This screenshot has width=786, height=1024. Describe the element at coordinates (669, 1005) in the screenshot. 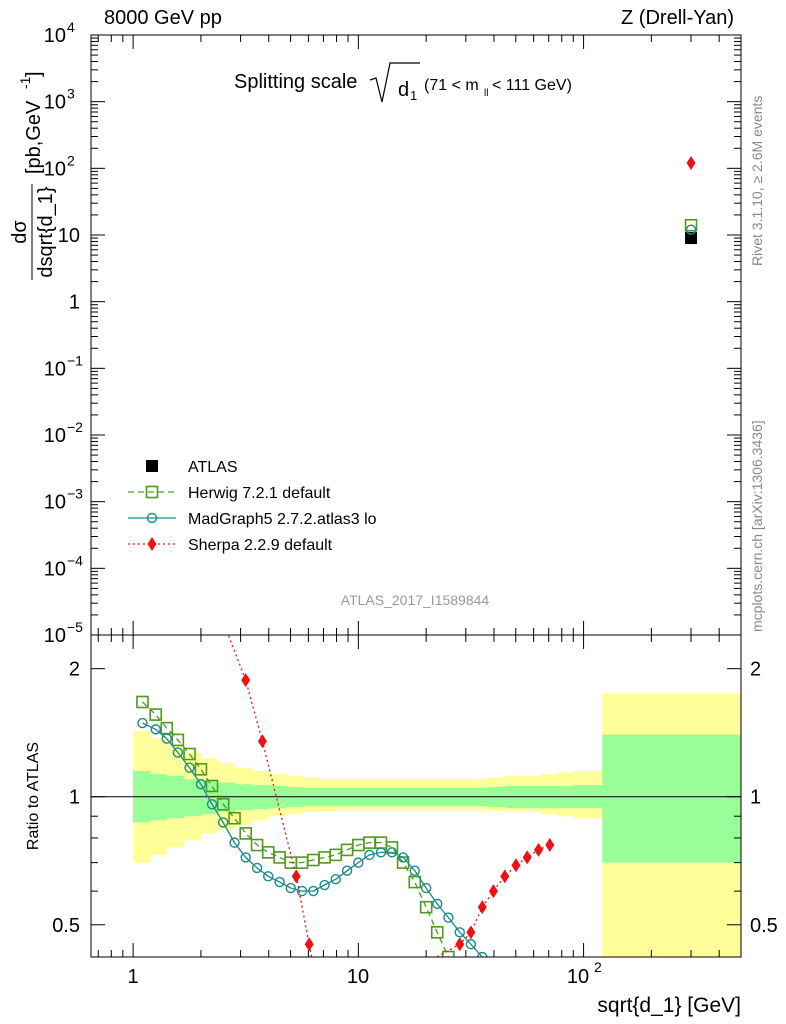

I see `x-axis-label: sqrt{d_1} [GeV]` at that location.